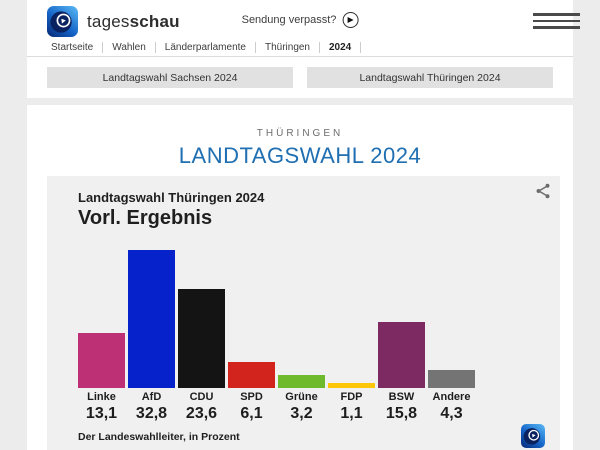 Image resolution: width=600 pixels, height=450 pixels. I want to click on breadcrumb-item: 2024, so click(341, 47).